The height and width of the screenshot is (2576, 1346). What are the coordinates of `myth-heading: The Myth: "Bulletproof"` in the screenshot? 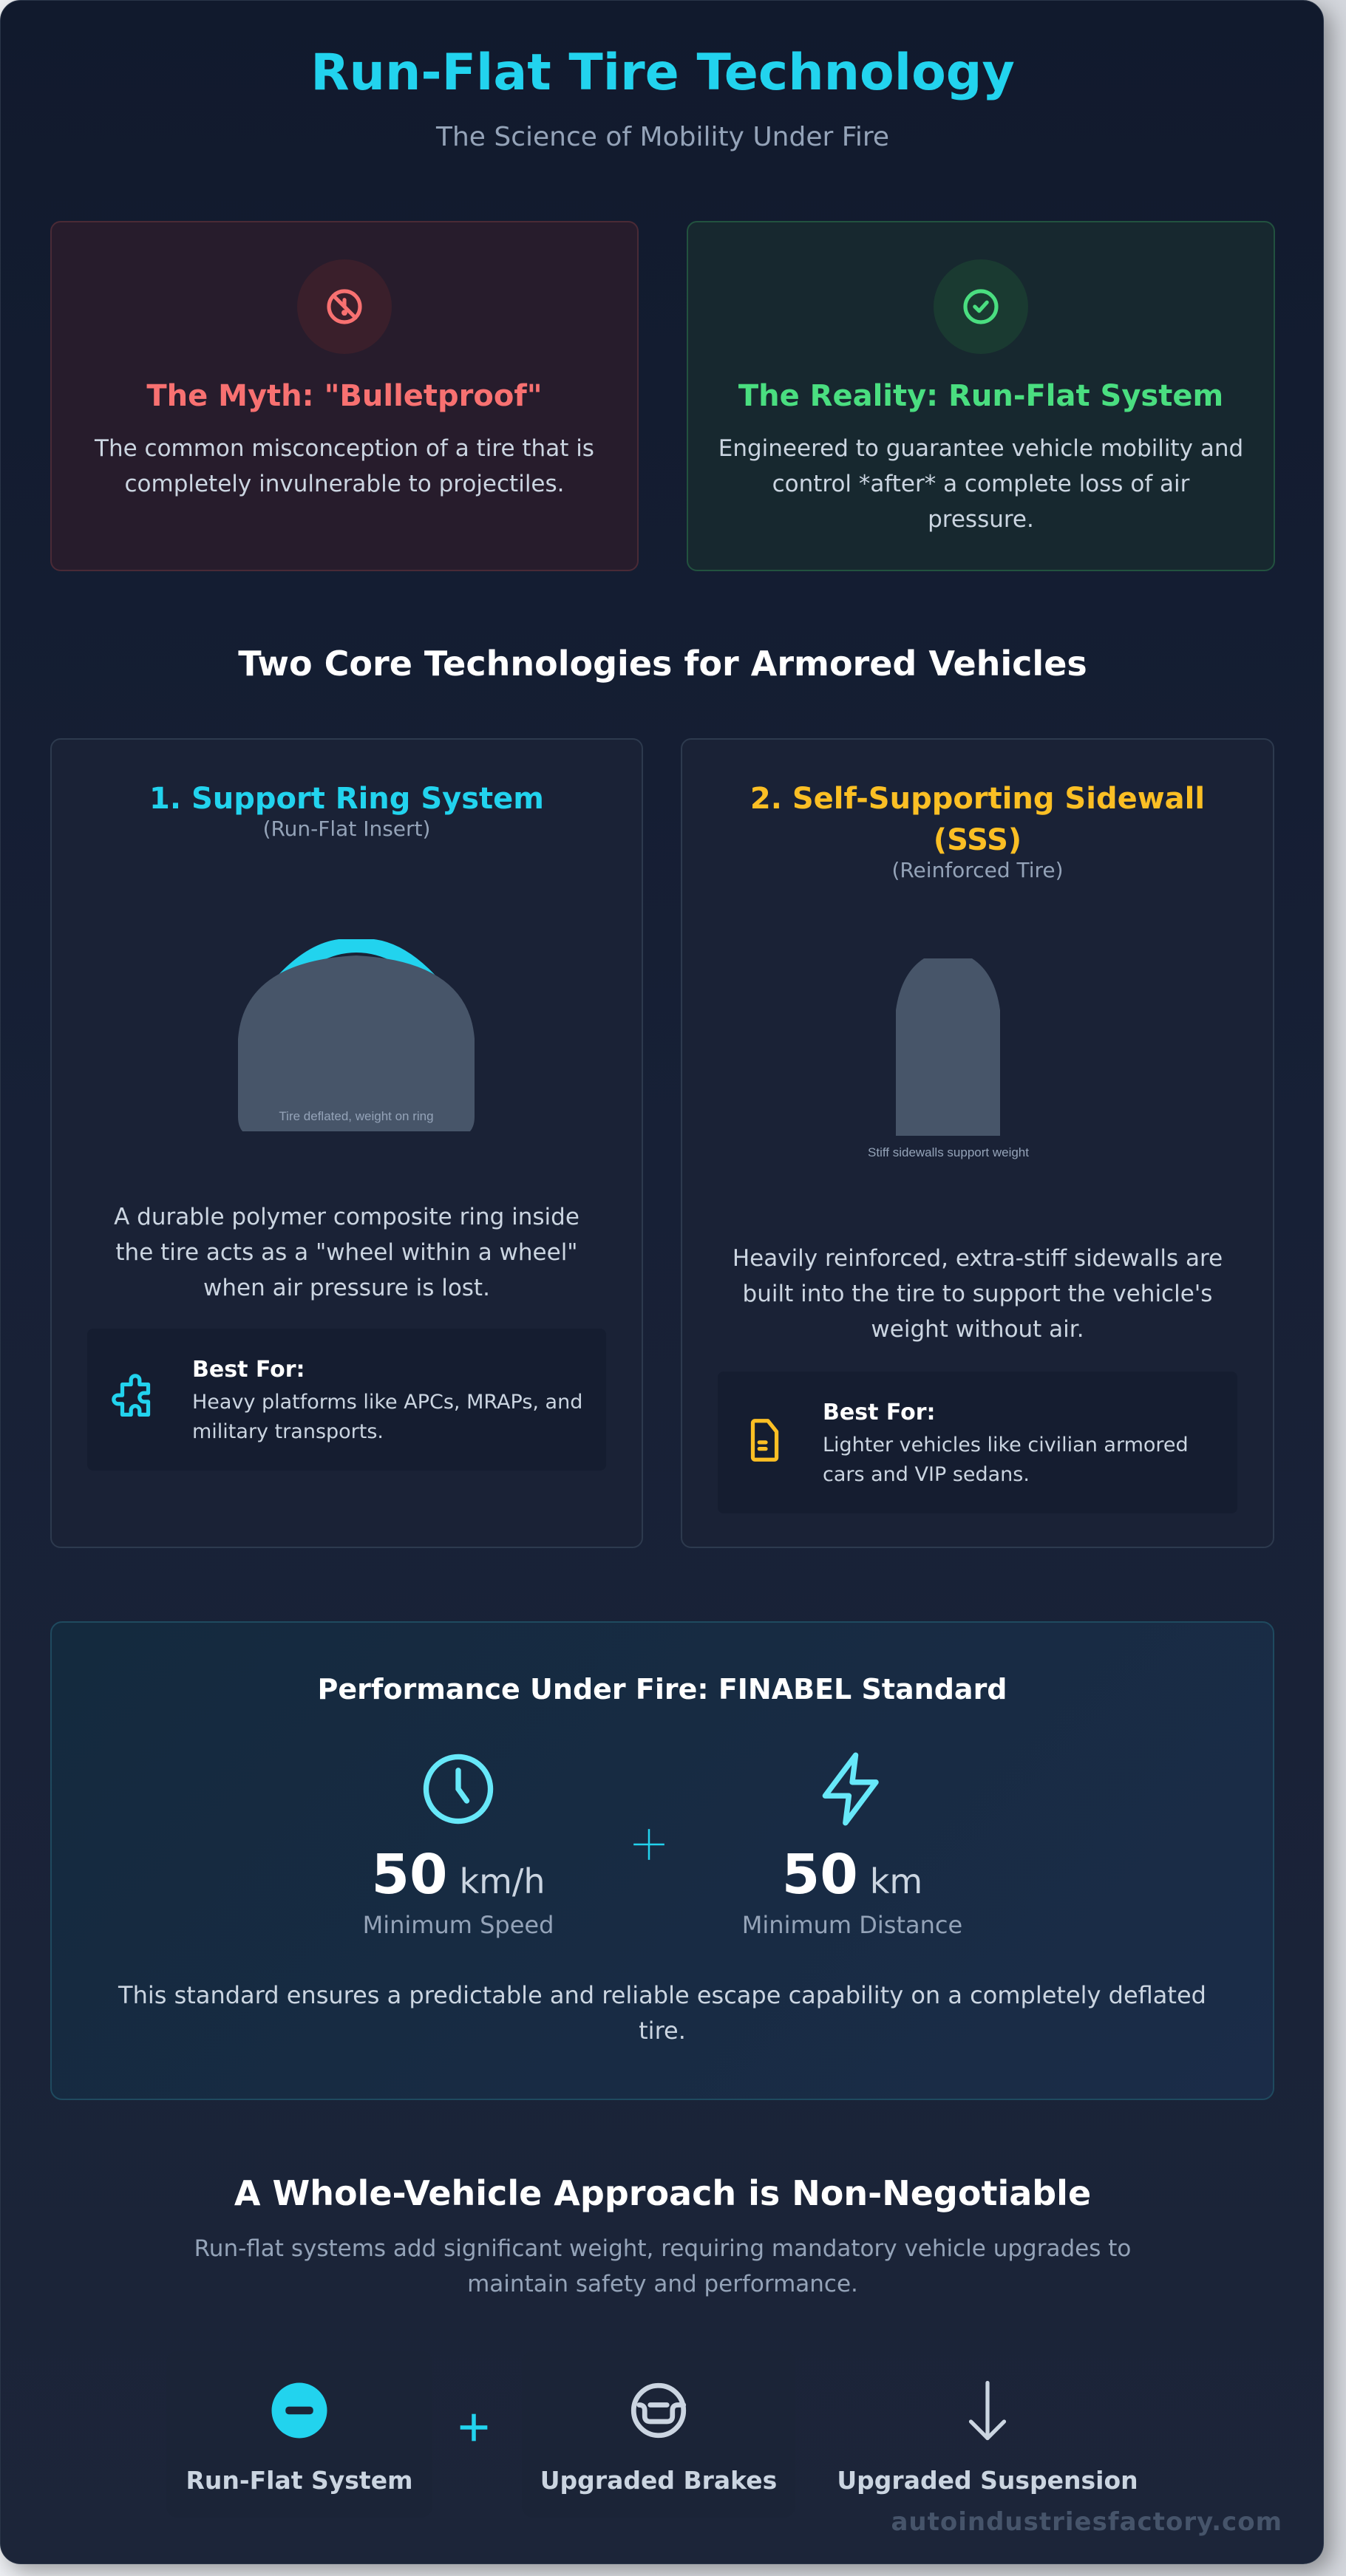 It's located at (344, 396).